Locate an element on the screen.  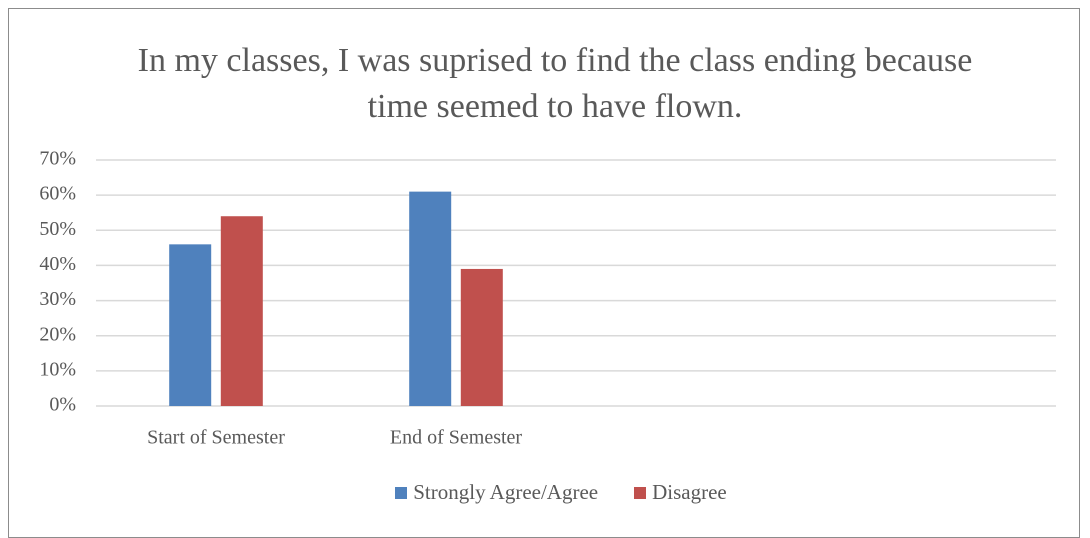
legend-label: Strongly Agree/Agree is located at coordinates (506, 492).